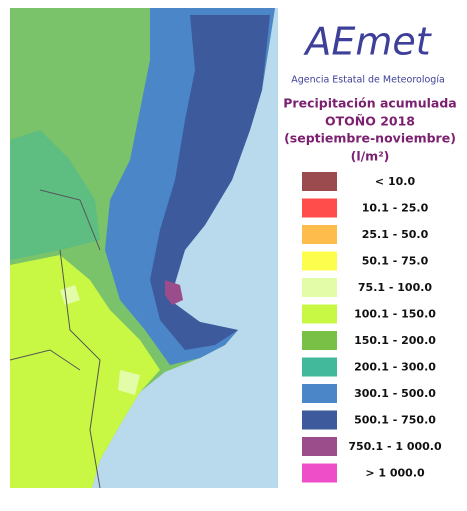 The width and height of the screenshot is (467, 511). I want to click on legend-label: 25.1 - 50.0, so click(395, 234).